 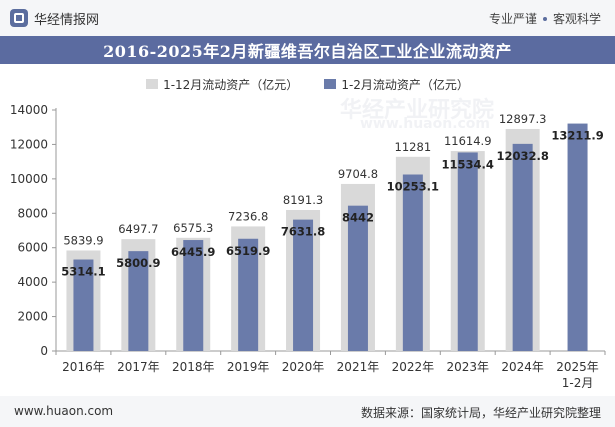 I want to click on y-tick-label: 6000, so click(x=32, y=248).